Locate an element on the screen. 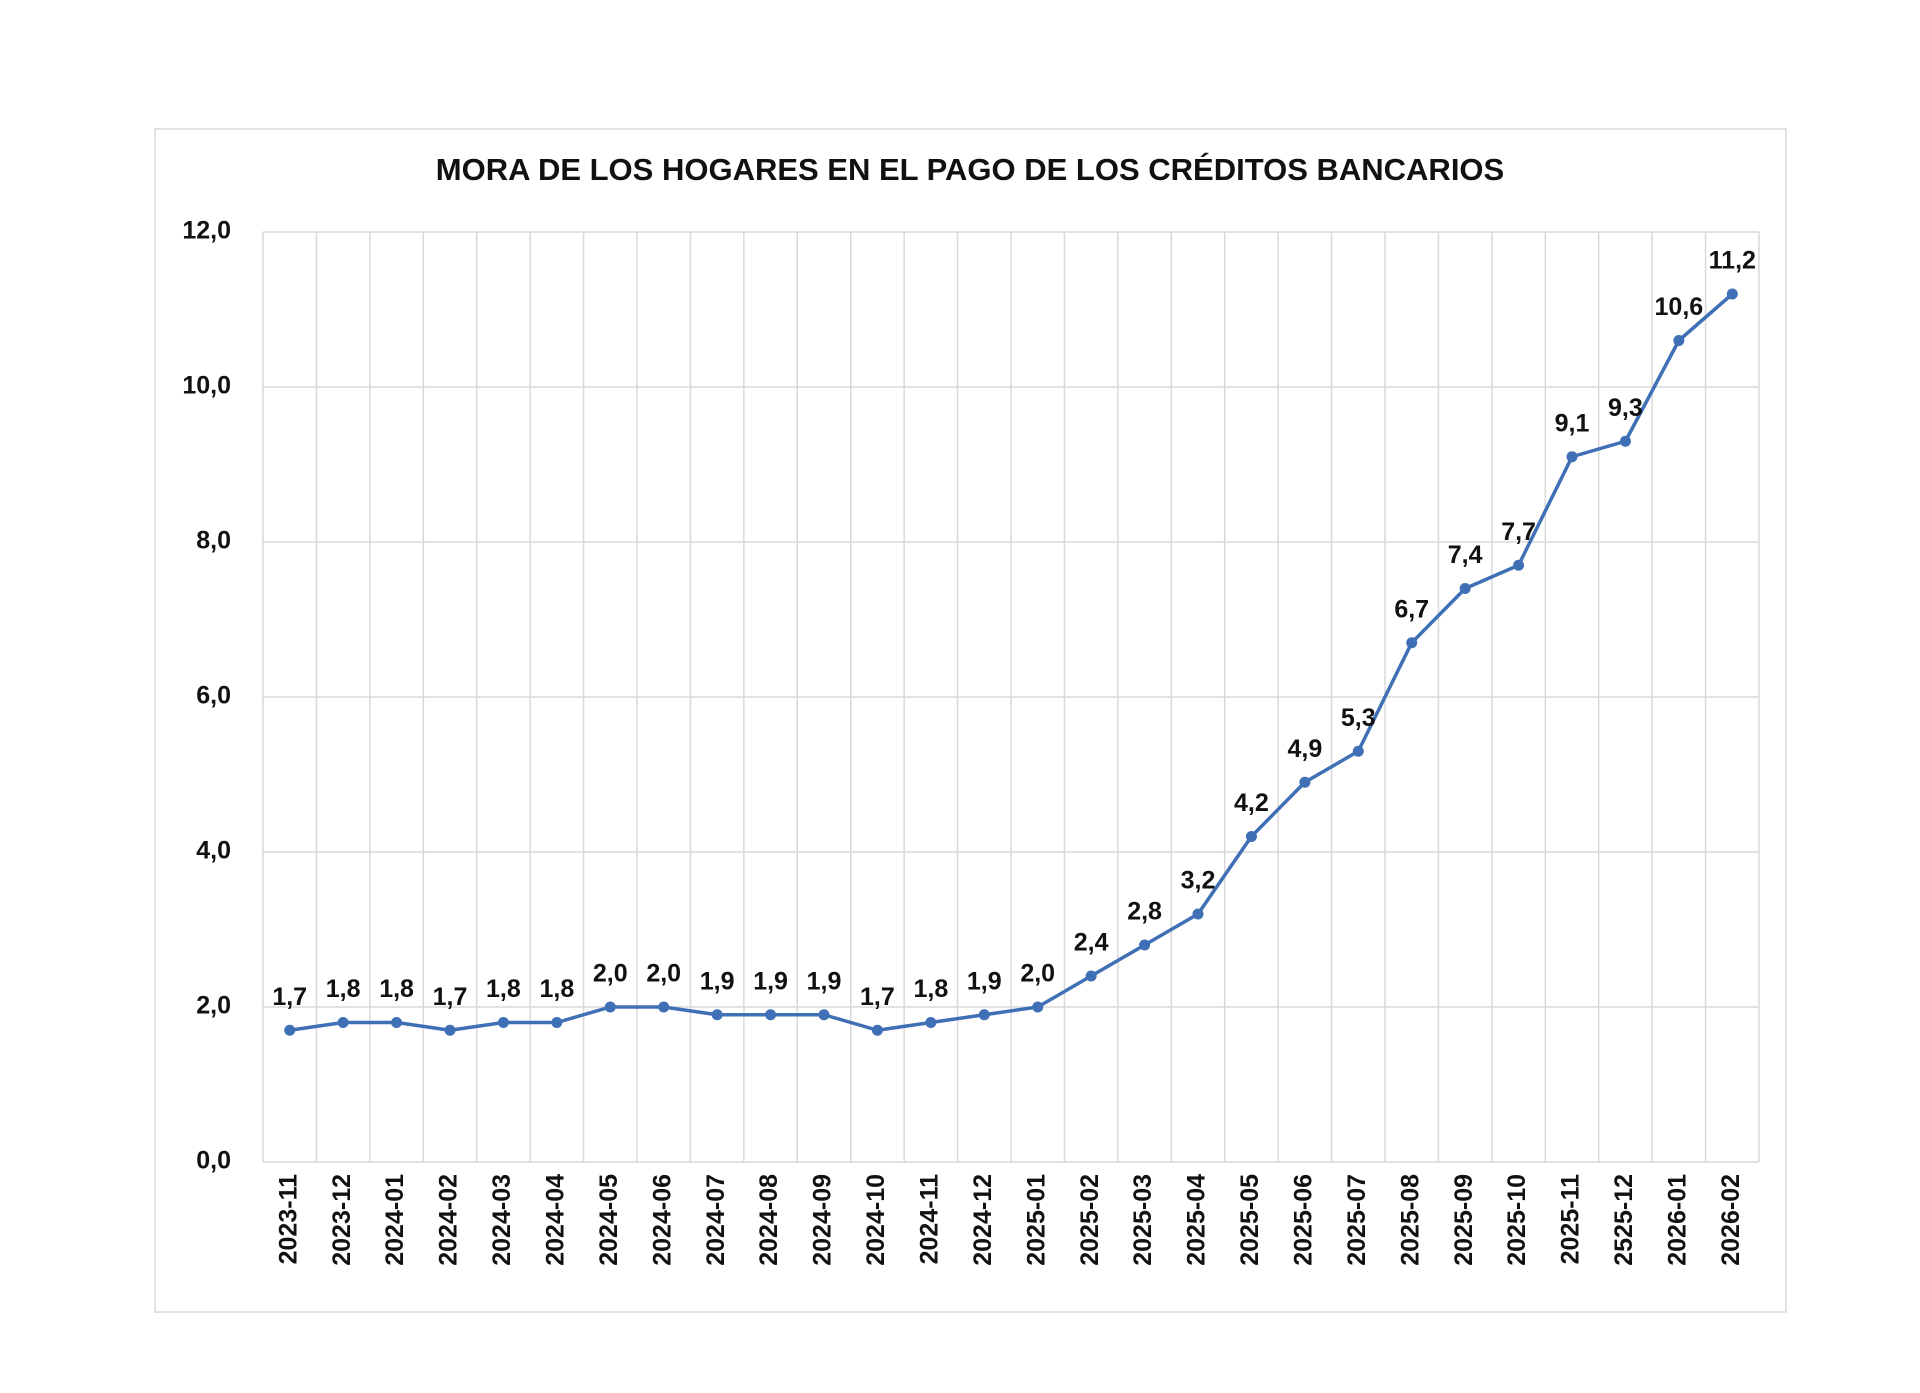 Image resolution: width=1920 pixels, height=1393 pixels. data-label: 3,2 is located at coordinates (1198, 881).